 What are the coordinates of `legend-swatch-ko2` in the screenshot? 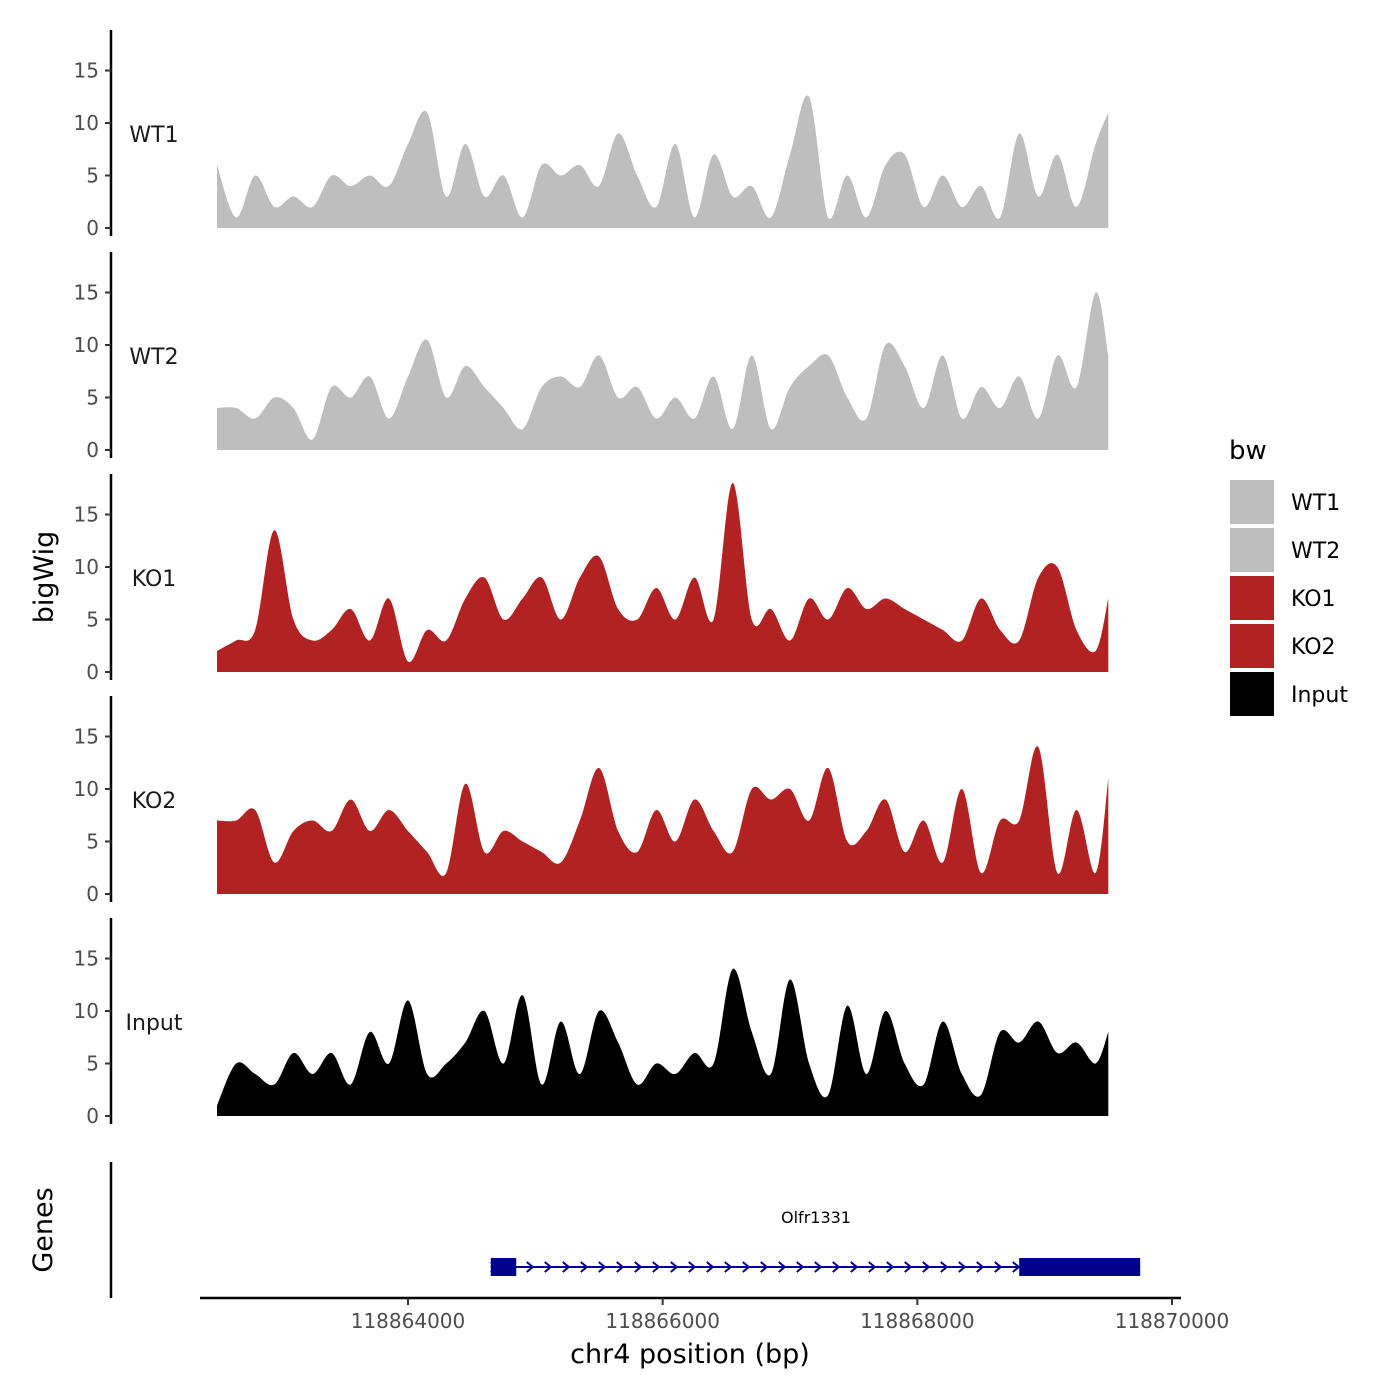 It's located at (1252, 646).